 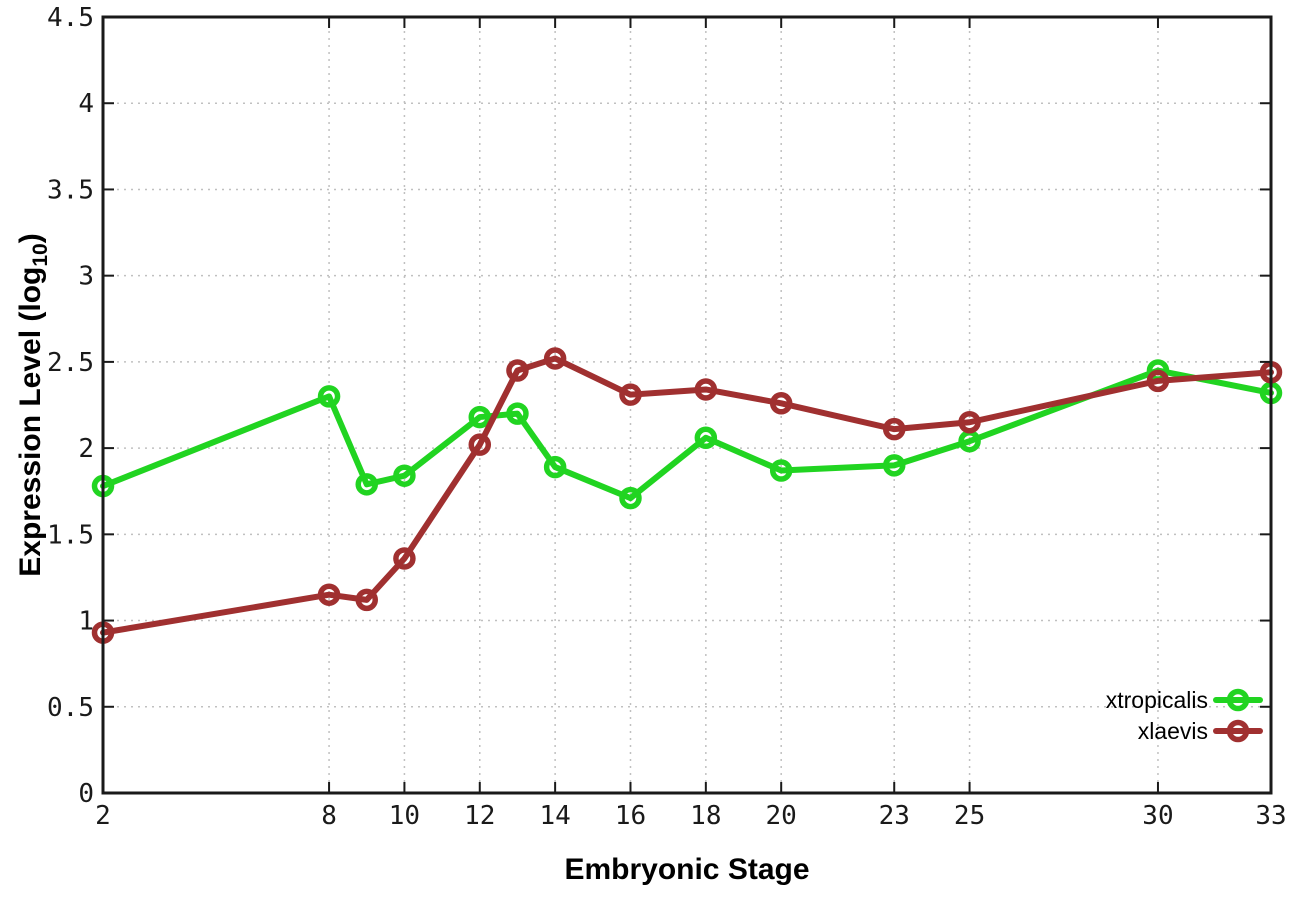 What do you see at coordinates (969, 816) in the screenshot?
I see `x-tick-label: 25` at bounding box center [969, 816].